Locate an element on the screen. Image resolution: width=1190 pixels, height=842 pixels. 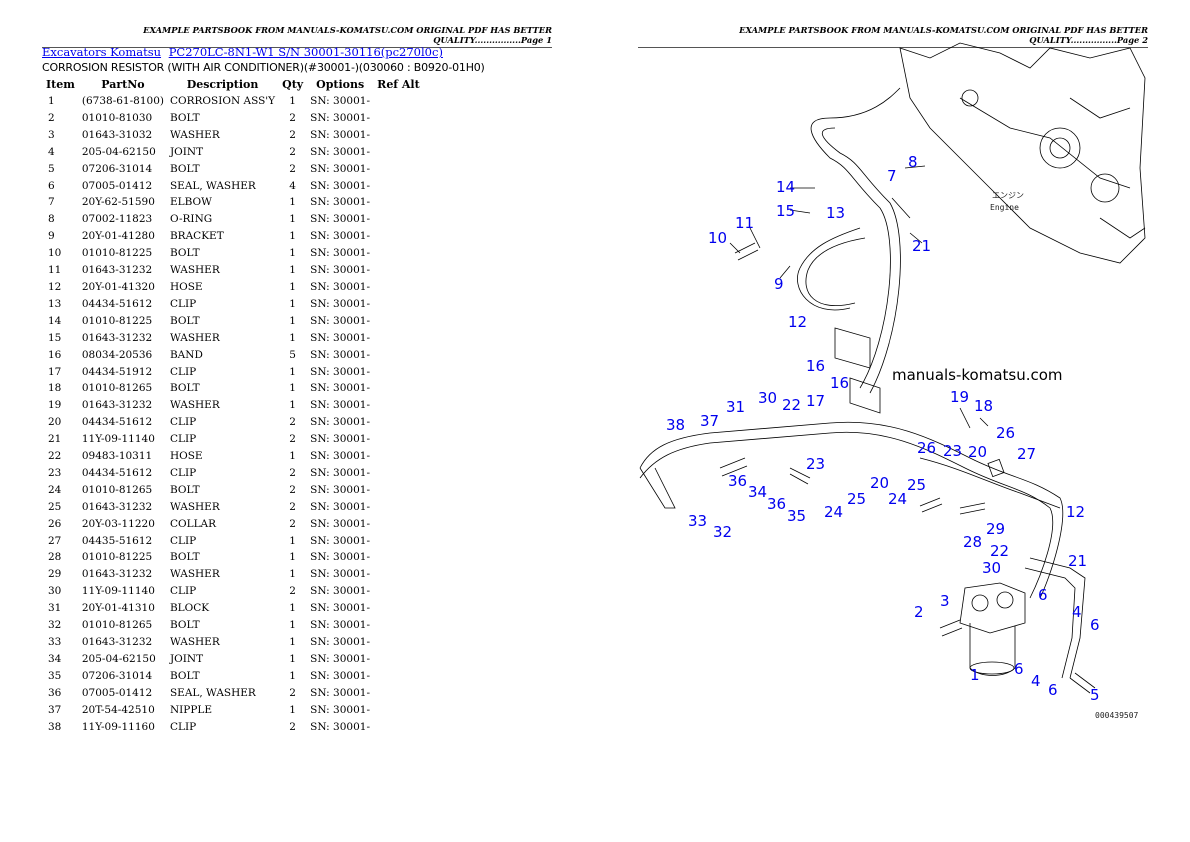
description-cell: BLOCK is located at coordinates (189, 608).